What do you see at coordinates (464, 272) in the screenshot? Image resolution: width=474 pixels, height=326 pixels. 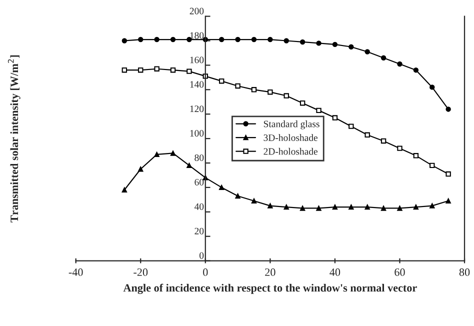 I see `x-tick-label: 80` at bounding box center [464, 272].